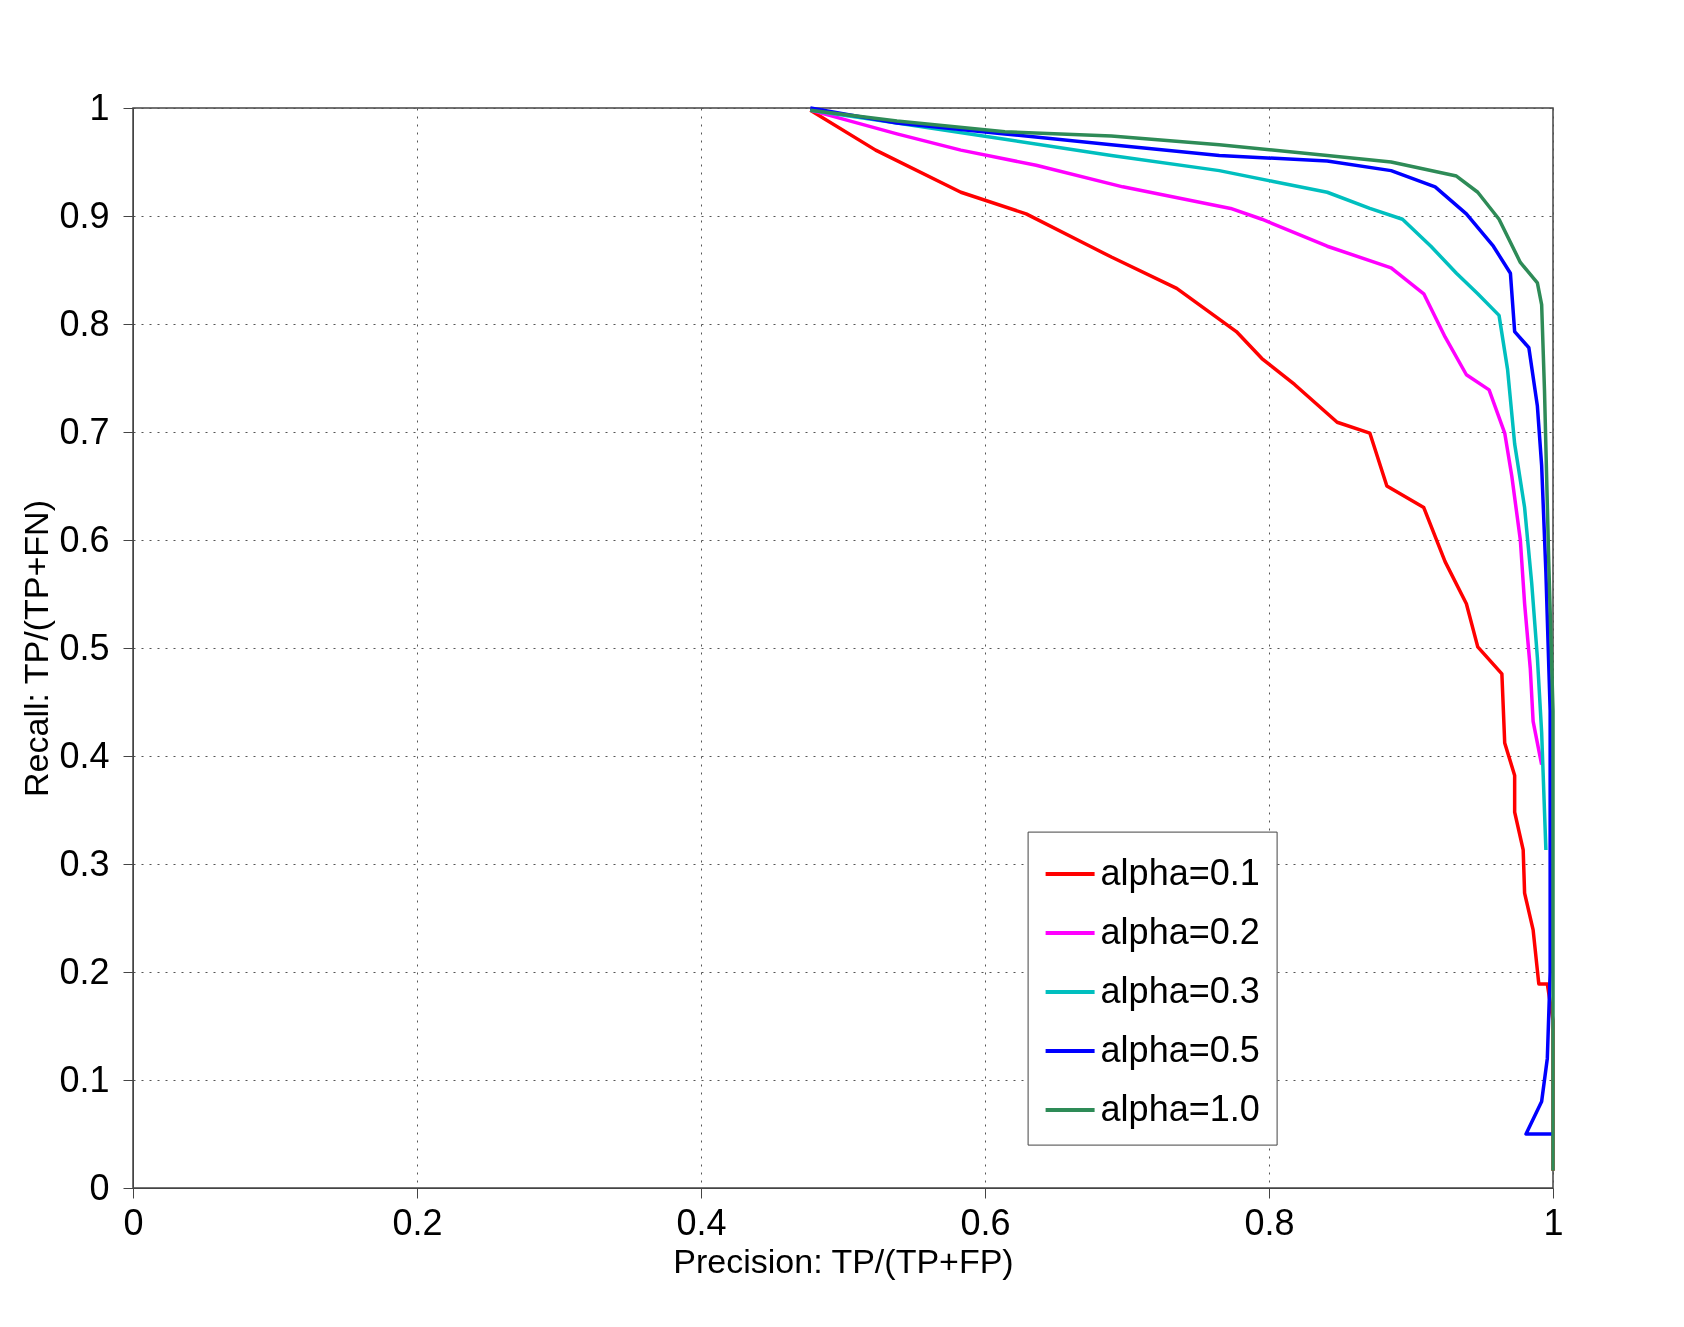 This screenshot has width=1684, height=1327. Describe the element at coordinates (701, 1222) in the screenshot. I see `x-tick-label: 0.4` at that location.